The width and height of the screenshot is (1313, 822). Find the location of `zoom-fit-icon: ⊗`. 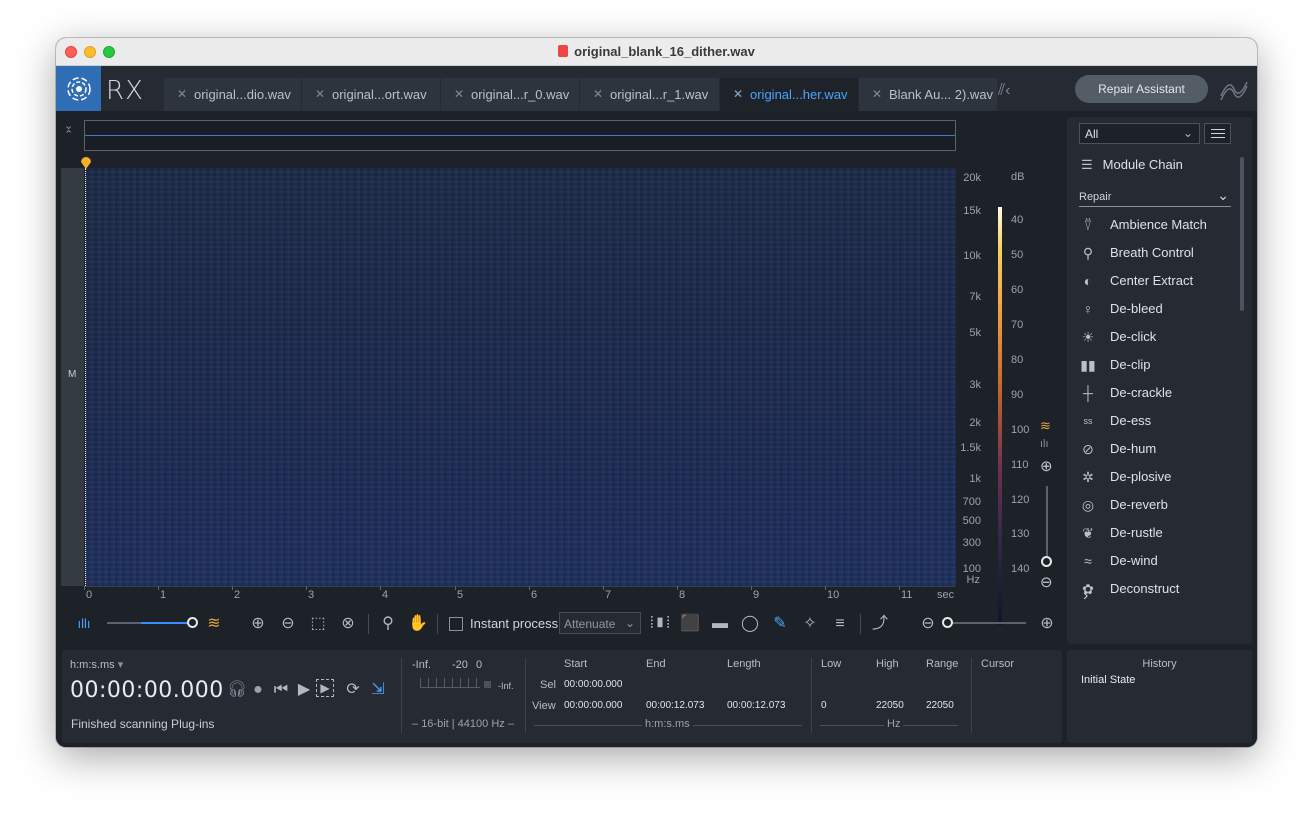

zoom-fit-icon: ⊗ is located at coordinates (348, 623).